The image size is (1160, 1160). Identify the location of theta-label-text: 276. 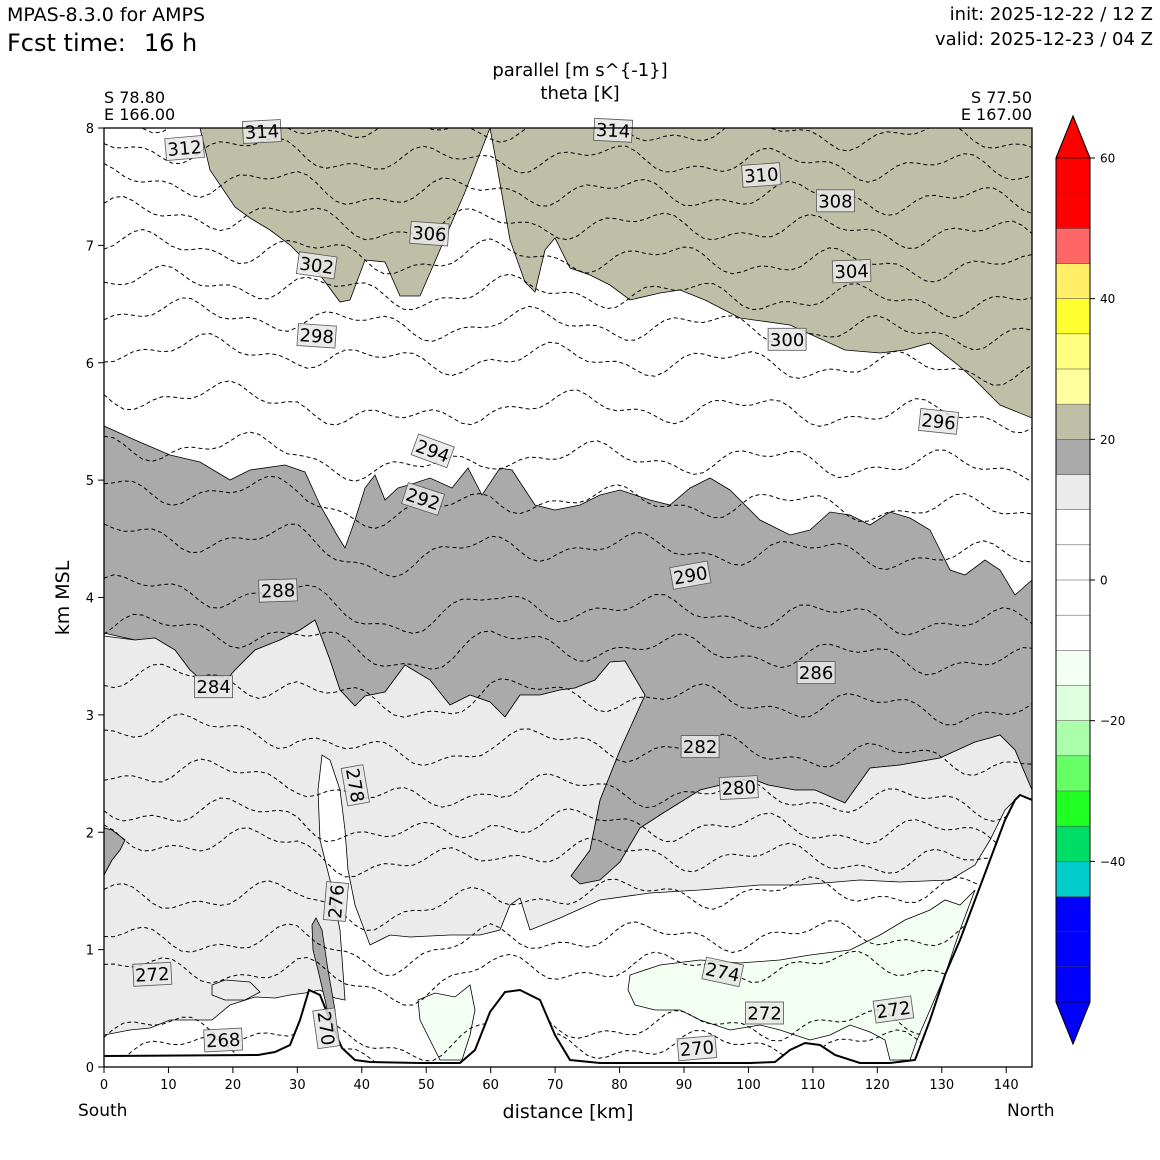
(337, 902).